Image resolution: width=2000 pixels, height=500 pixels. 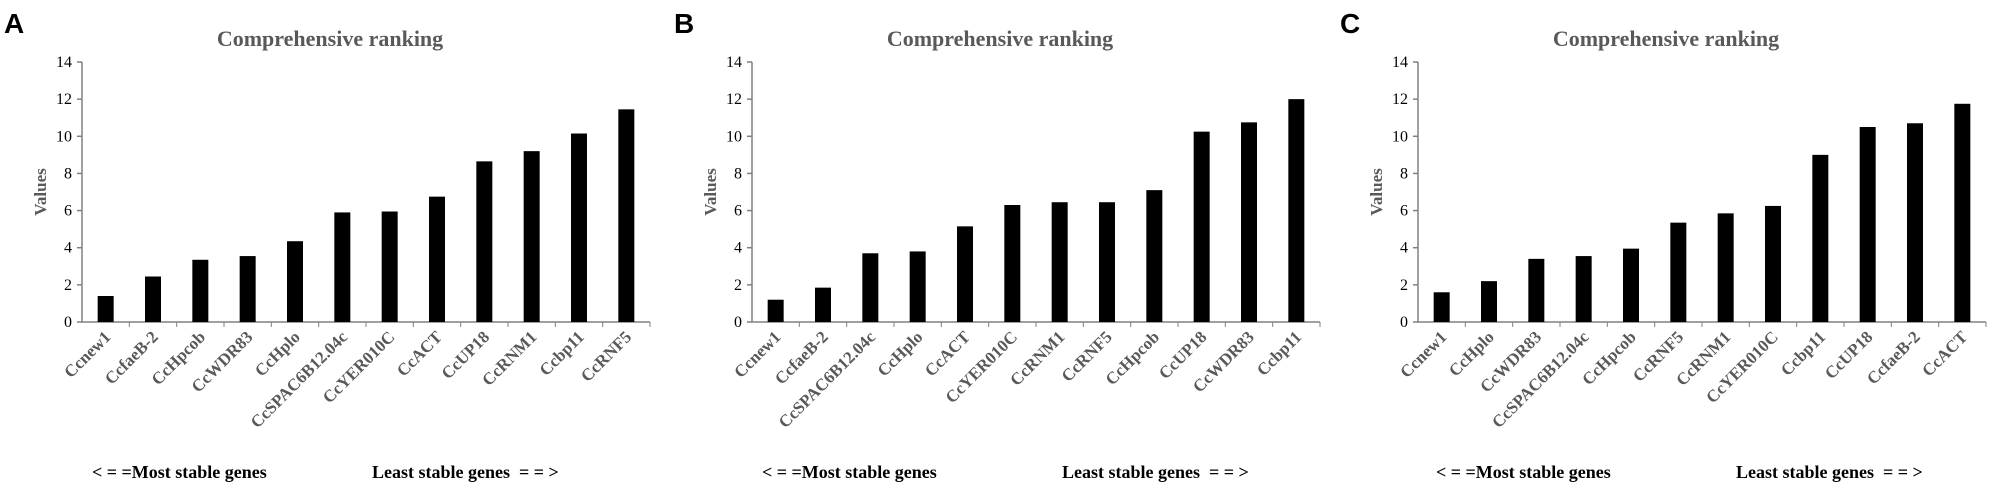 I want to click on panel-letter: B, so click(x=684, y=23).